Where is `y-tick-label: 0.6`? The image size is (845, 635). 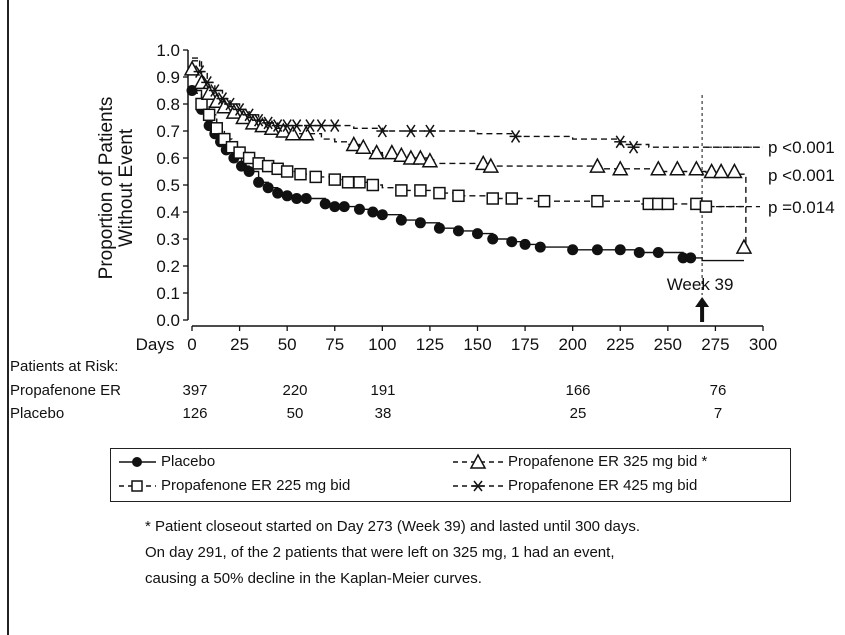 y-tick-label: 0.6 is located at coordinates (168, 158).